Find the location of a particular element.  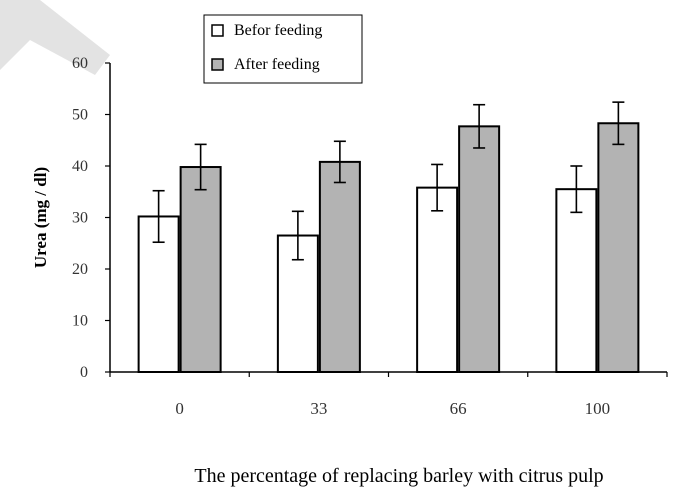

y-tick-label: 30 is located at coordinates (80, 218).